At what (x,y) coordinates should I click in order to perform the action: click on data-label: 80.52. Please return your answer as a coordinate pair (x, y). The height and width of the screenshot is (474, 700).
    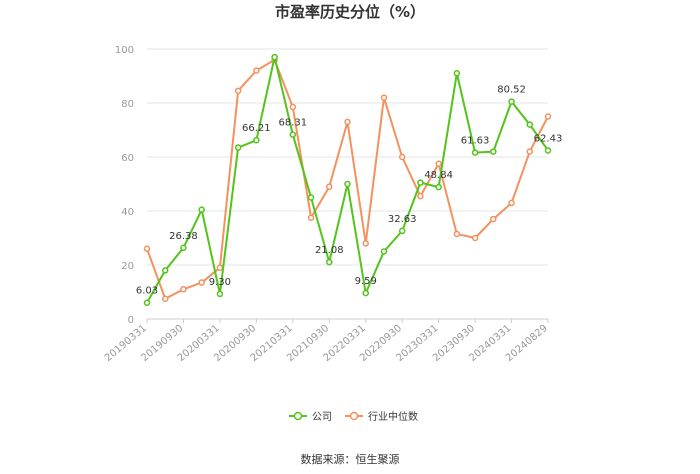
    Looking at the image, I should click on (511, 90).